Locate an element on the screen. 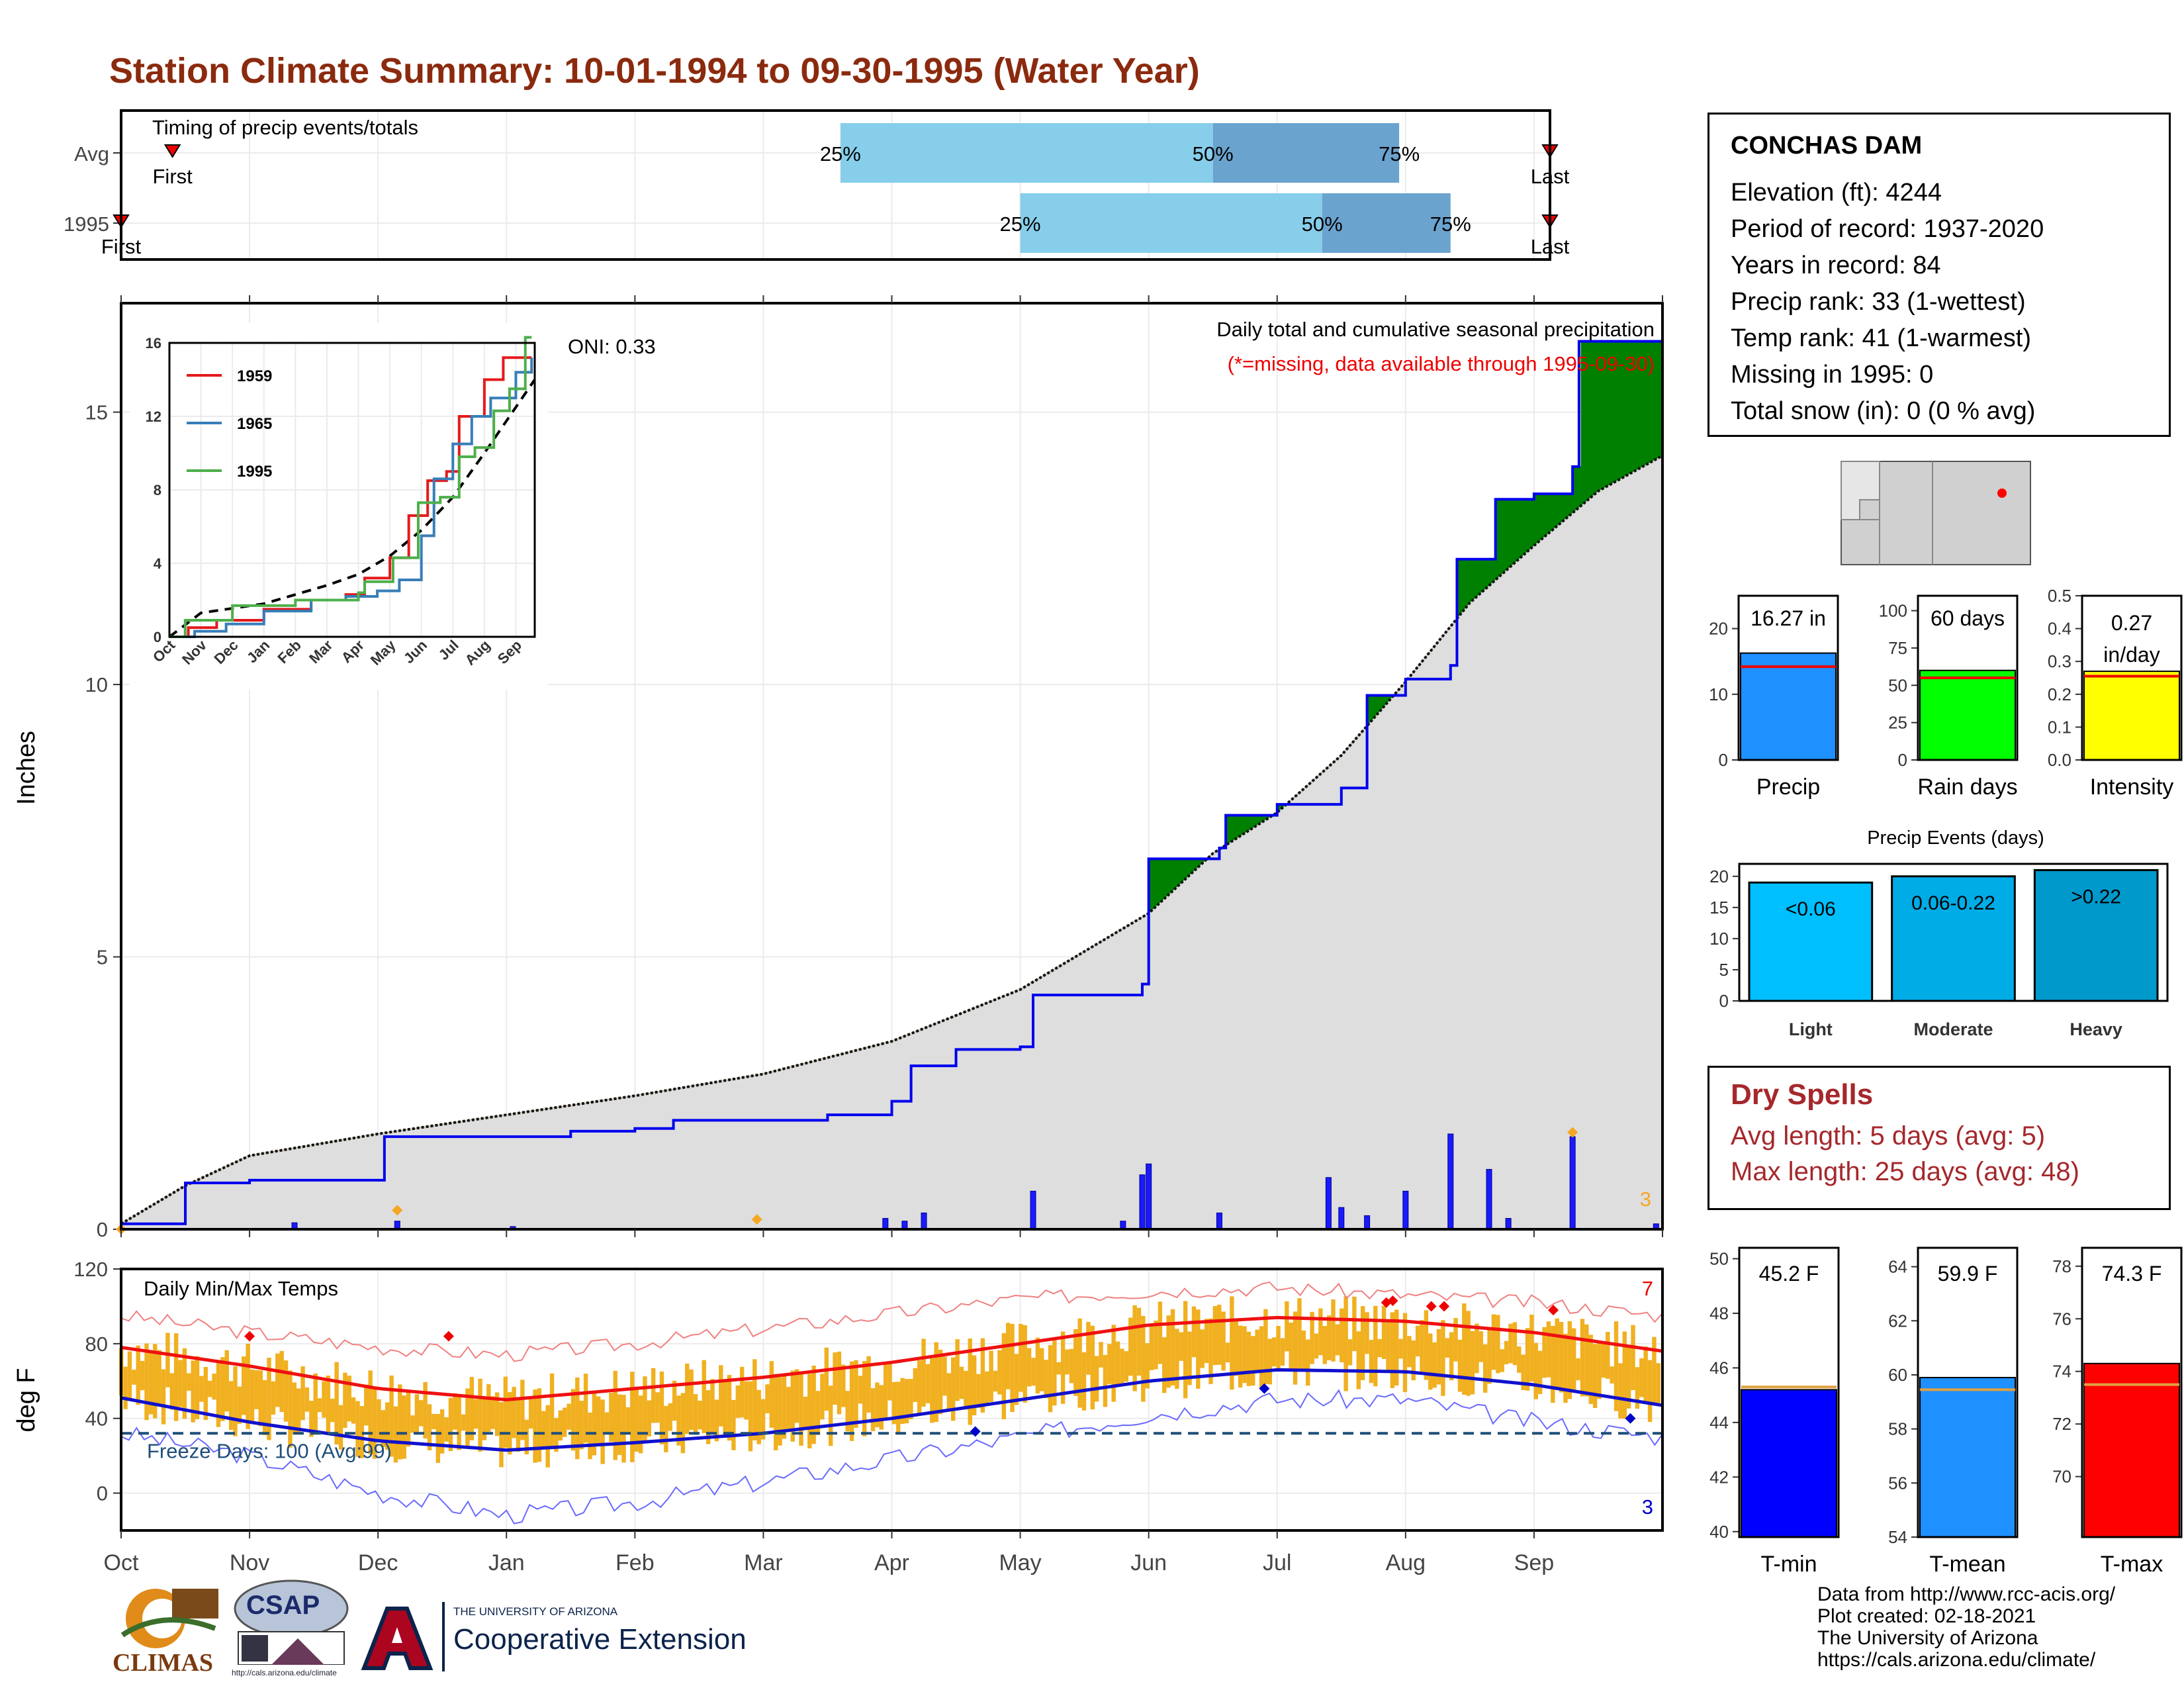 Image resolution: width=2184 pixels, height=1688 pixels. timing-q75-label: 75% is located at coordinates (1399, 153).